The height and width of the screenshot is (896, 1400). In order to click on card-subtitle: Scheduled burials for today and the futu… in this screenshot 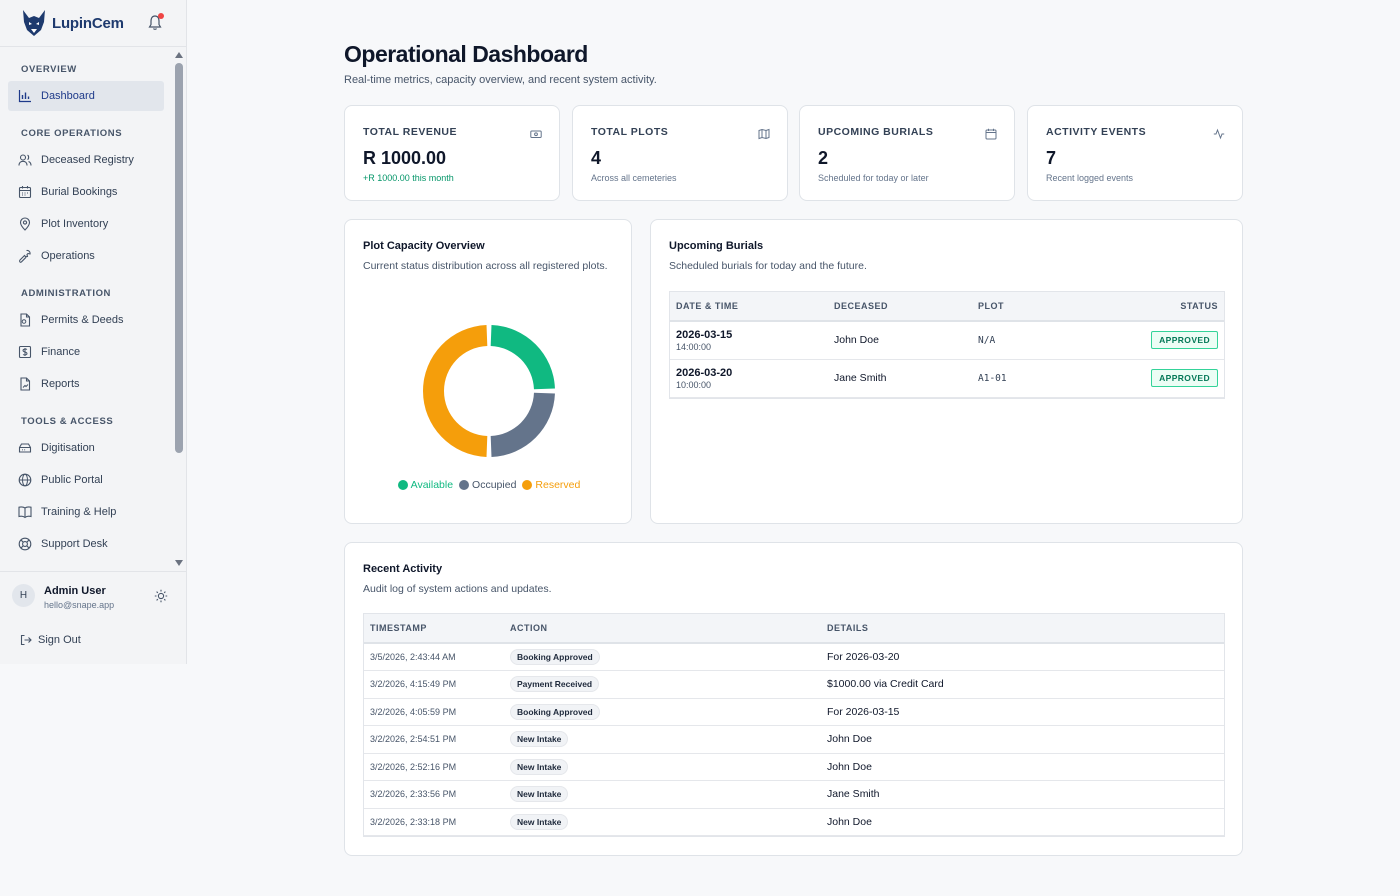, I will do `click(768, 266)`.